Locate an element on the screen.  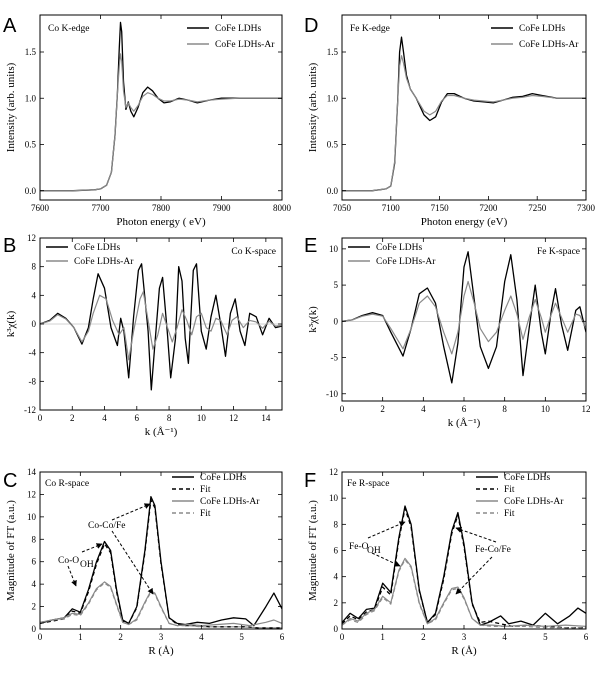
peak-label: Fe-Co/Fe is located at coordinates (493, 550).